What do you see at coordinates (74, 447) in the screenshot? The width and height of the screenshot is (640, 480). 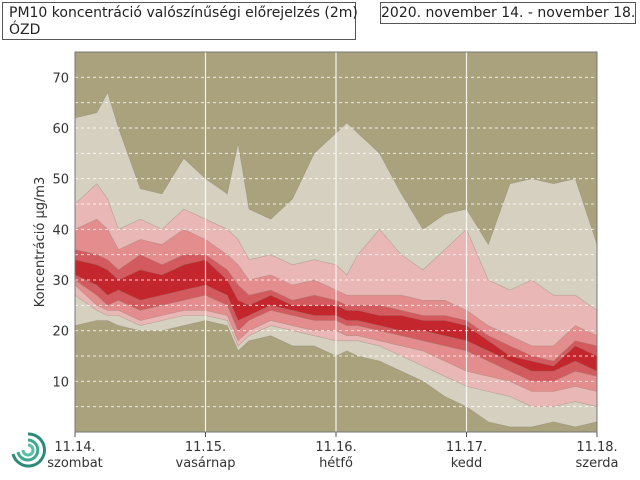 I see `x-tick-date: 11.14.` at bounding box center [74, 447].